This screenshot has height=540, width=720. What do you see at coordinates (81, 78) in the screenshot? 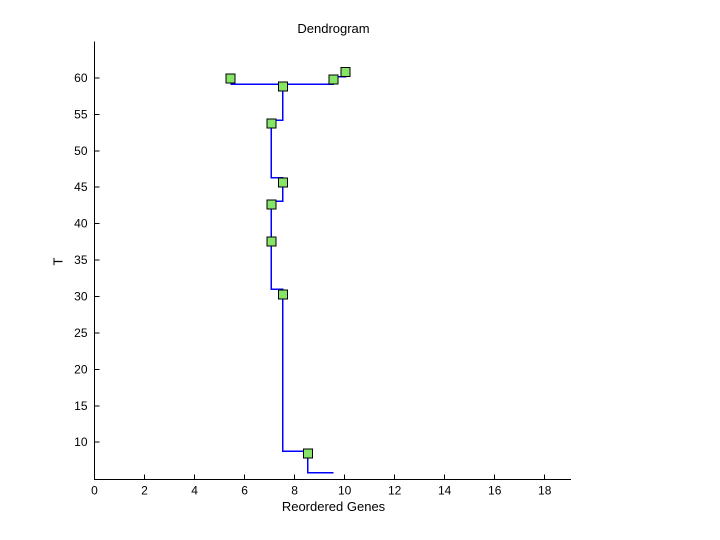
I see `y-tick-label: 60` at bounding box center [81, 78].